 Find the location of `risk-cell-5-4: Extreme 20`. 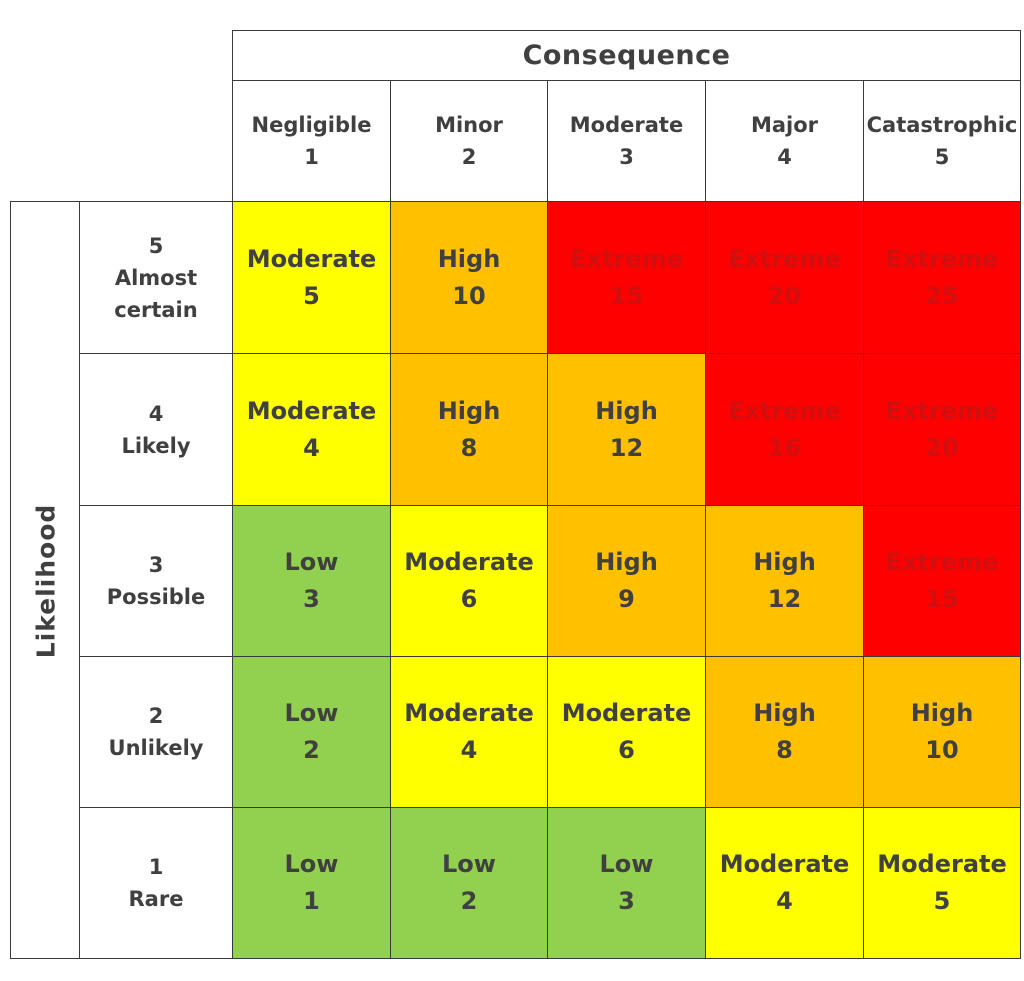

risk-cell-5-4: Extreme 20 is located at coordinates (784, 277).